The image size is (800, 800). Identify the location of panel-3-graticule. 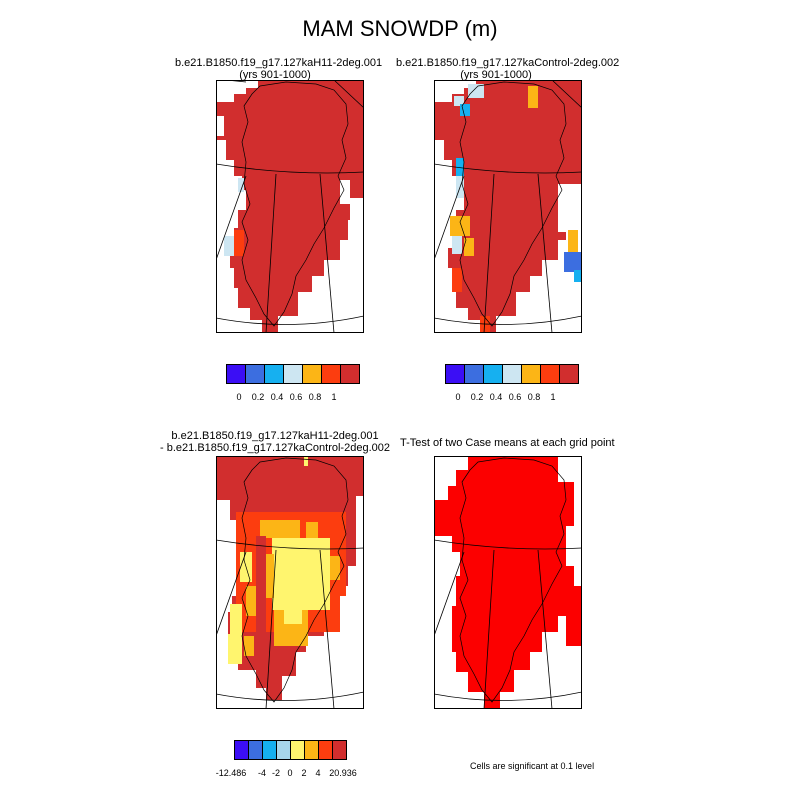
(290, 624).